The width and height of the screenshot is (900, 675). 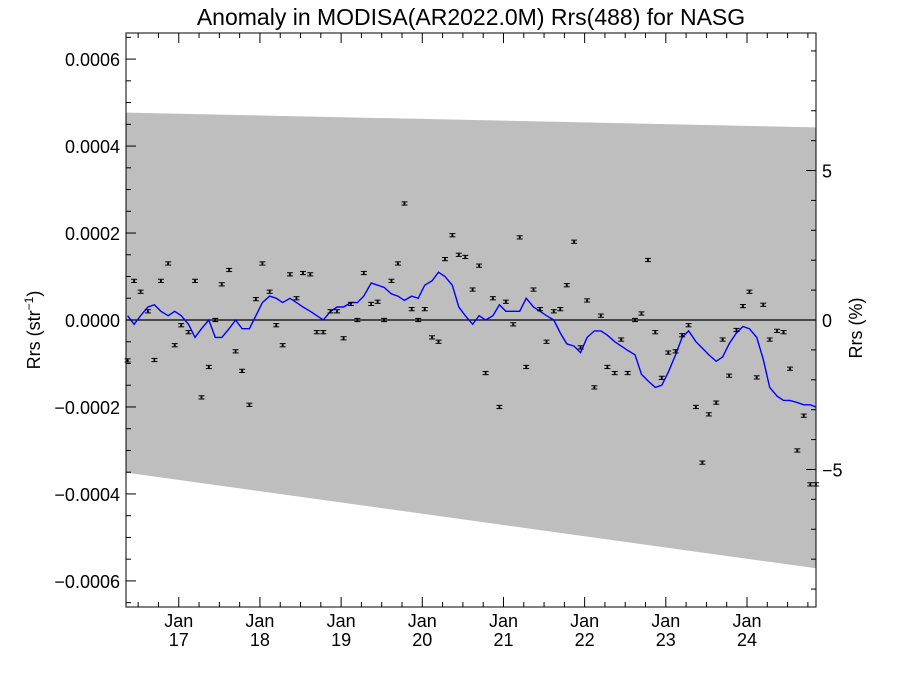 I want to click on y-tick-label: 0.0004, so click(x=92, y=147).